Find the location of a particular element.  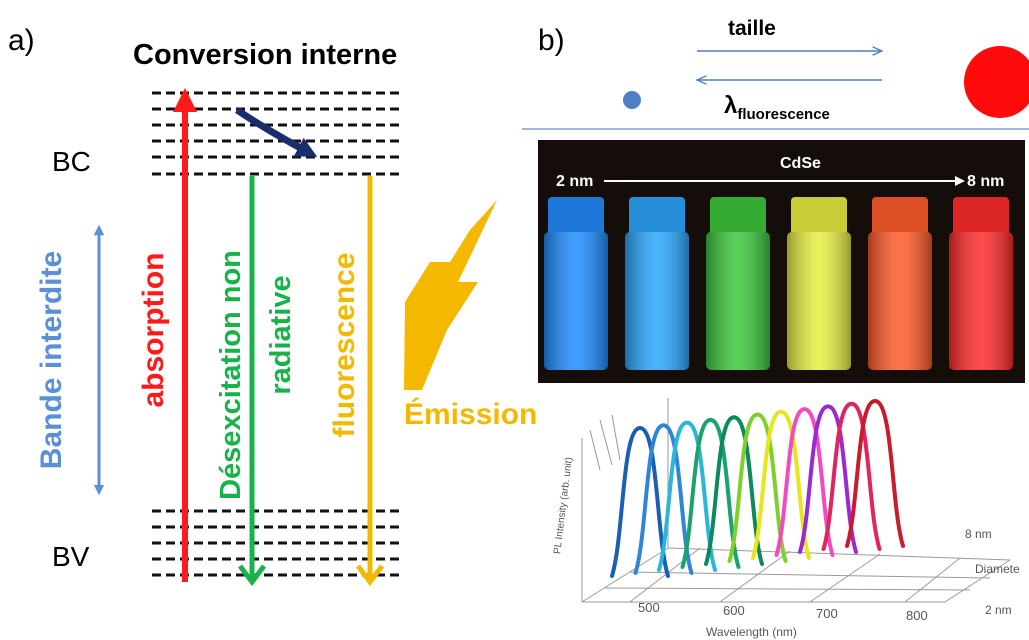

size-label: taille is located at coordinates (752, 28).